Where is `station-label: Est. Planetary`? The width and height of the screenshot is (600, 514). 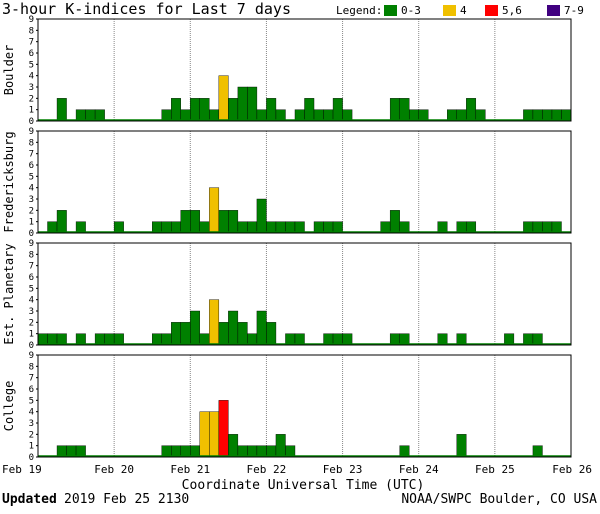 station-label: Est. Planetary is located at coordinates (9, 293).